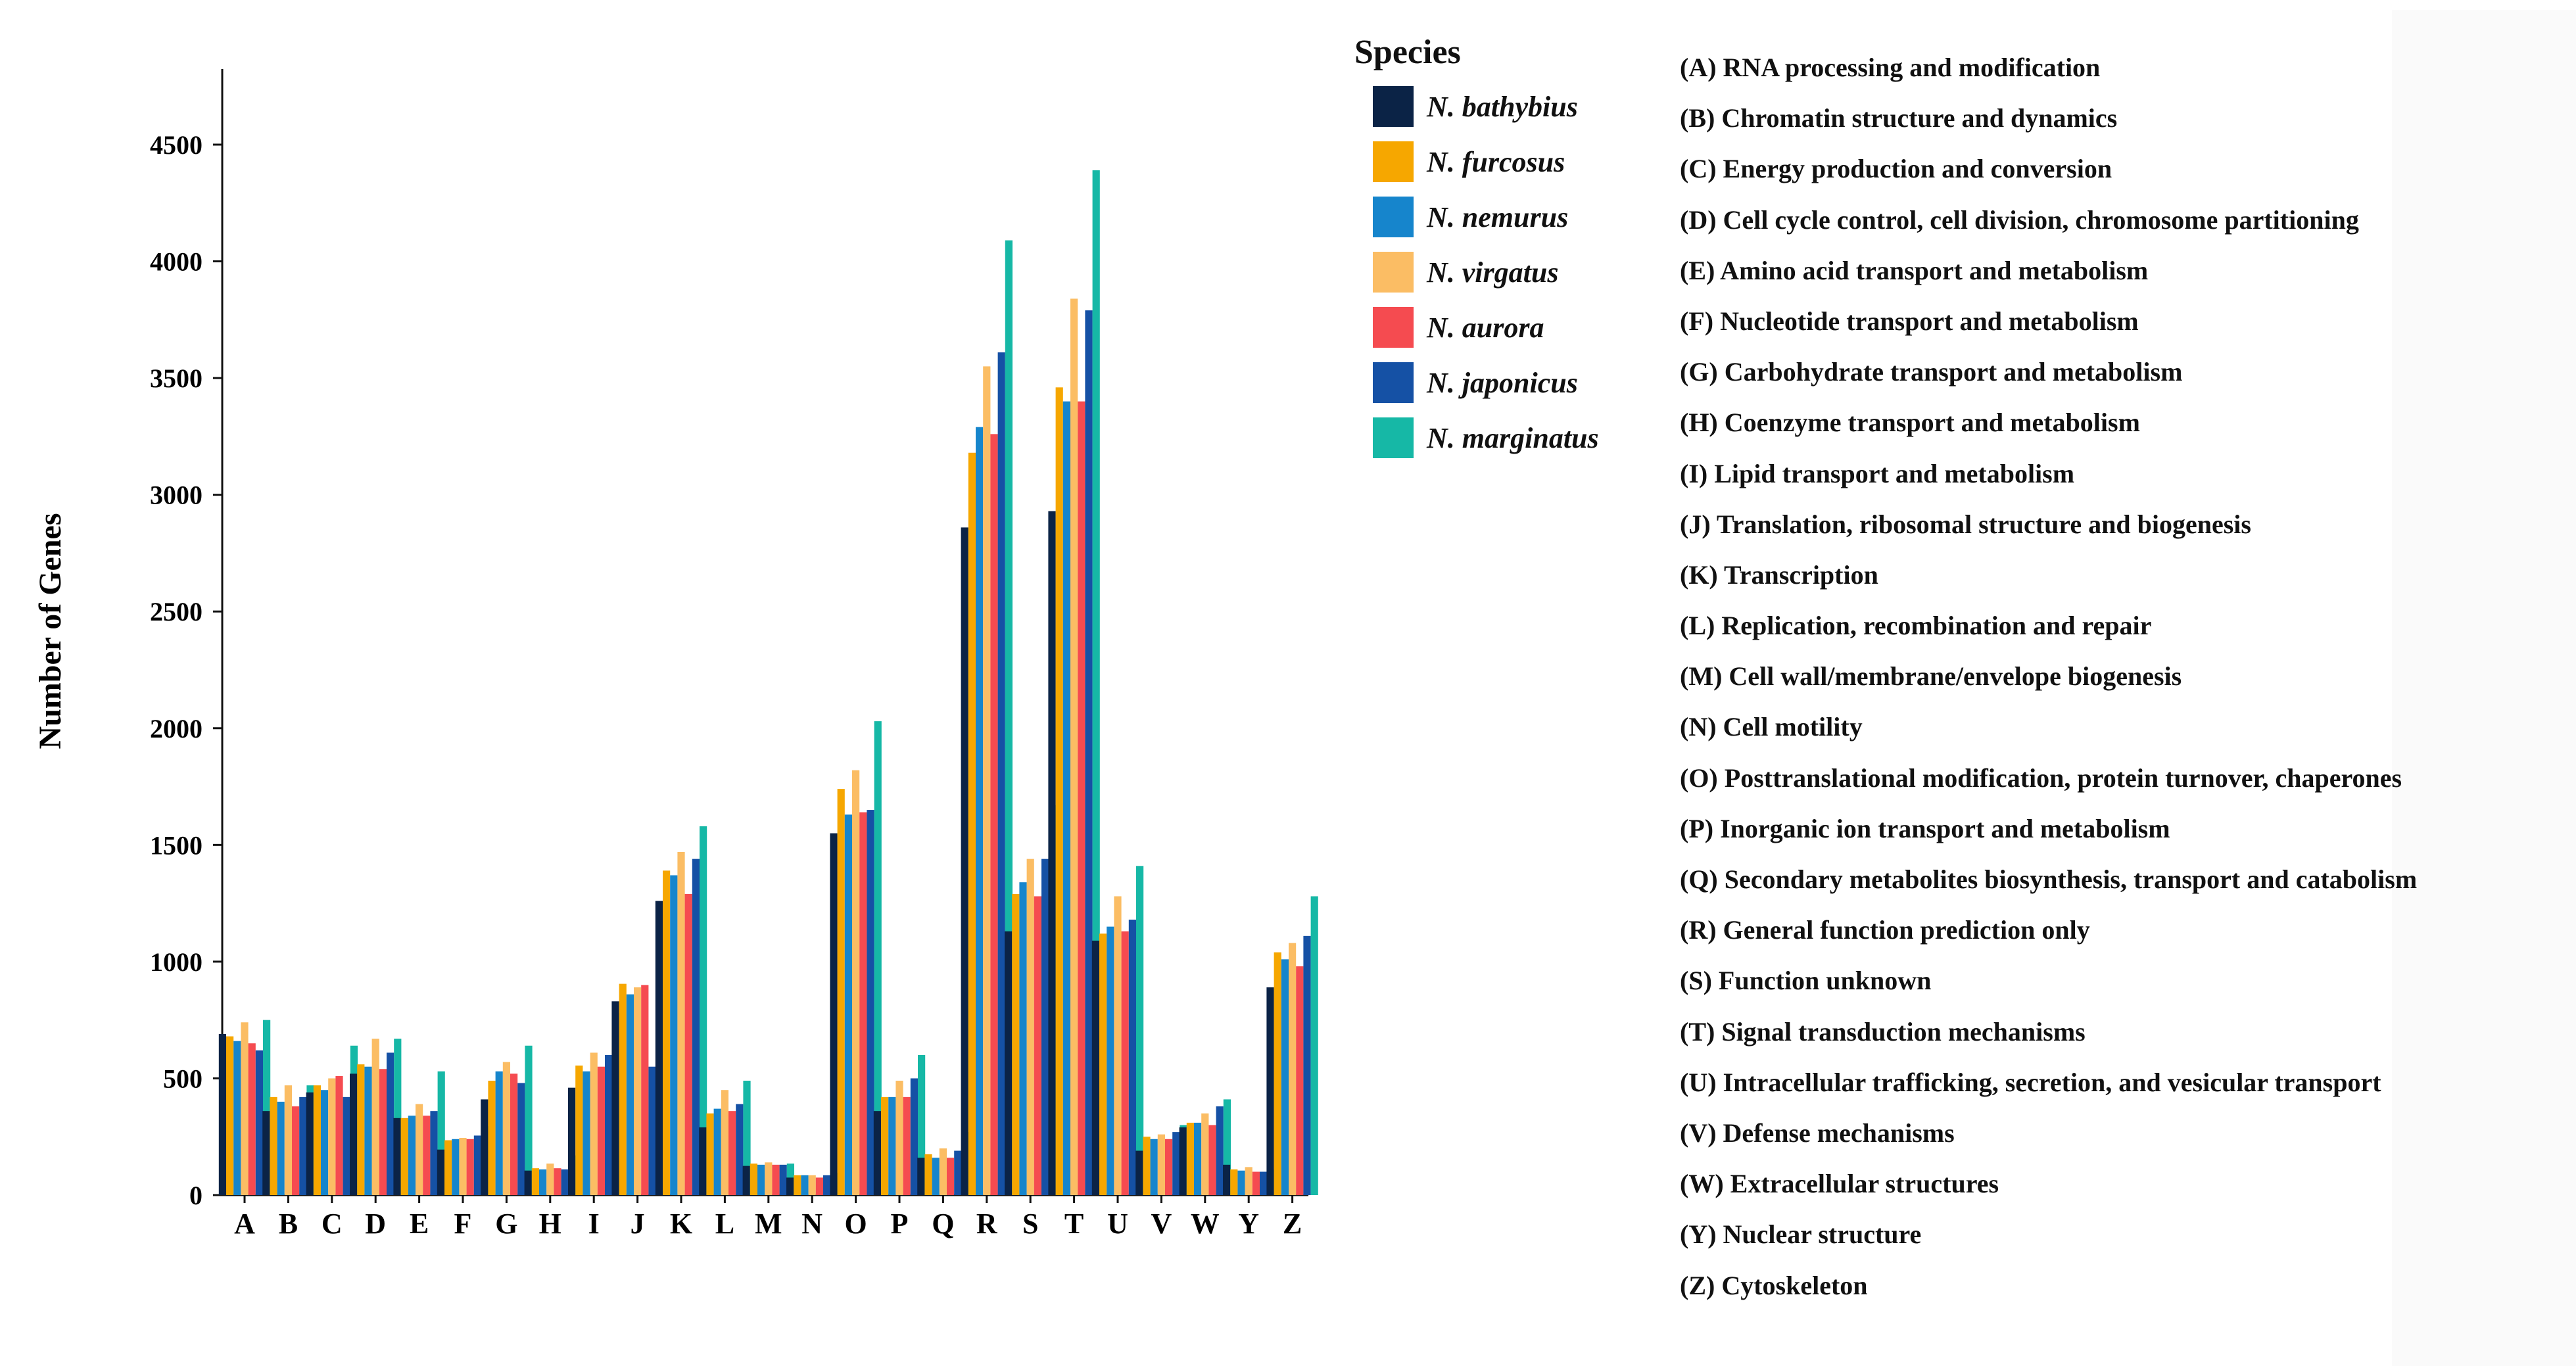 This screenshot has width=2576, height=1366. I want to click on x-tick-label-A: A, so click(245, 1224).